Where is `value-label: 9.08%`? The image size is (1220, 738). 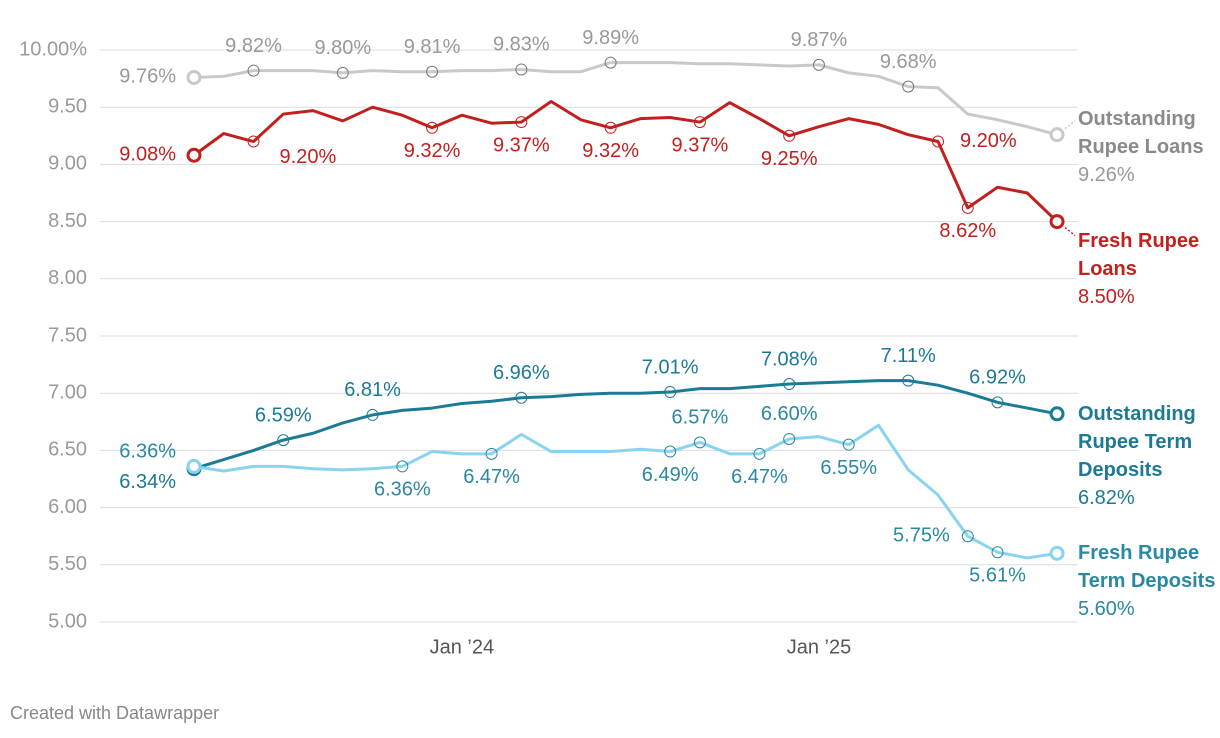
value-label: 9.08% is located at coordinates (147, 155).